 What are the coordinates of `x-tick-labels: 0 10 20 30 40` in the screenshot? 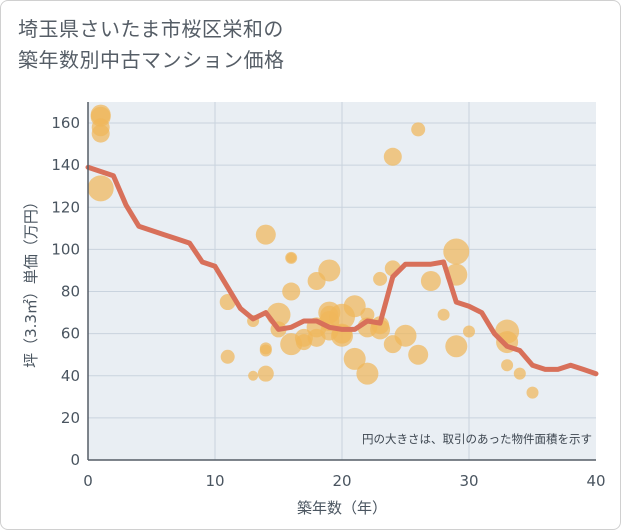 It's located at (344, 481).